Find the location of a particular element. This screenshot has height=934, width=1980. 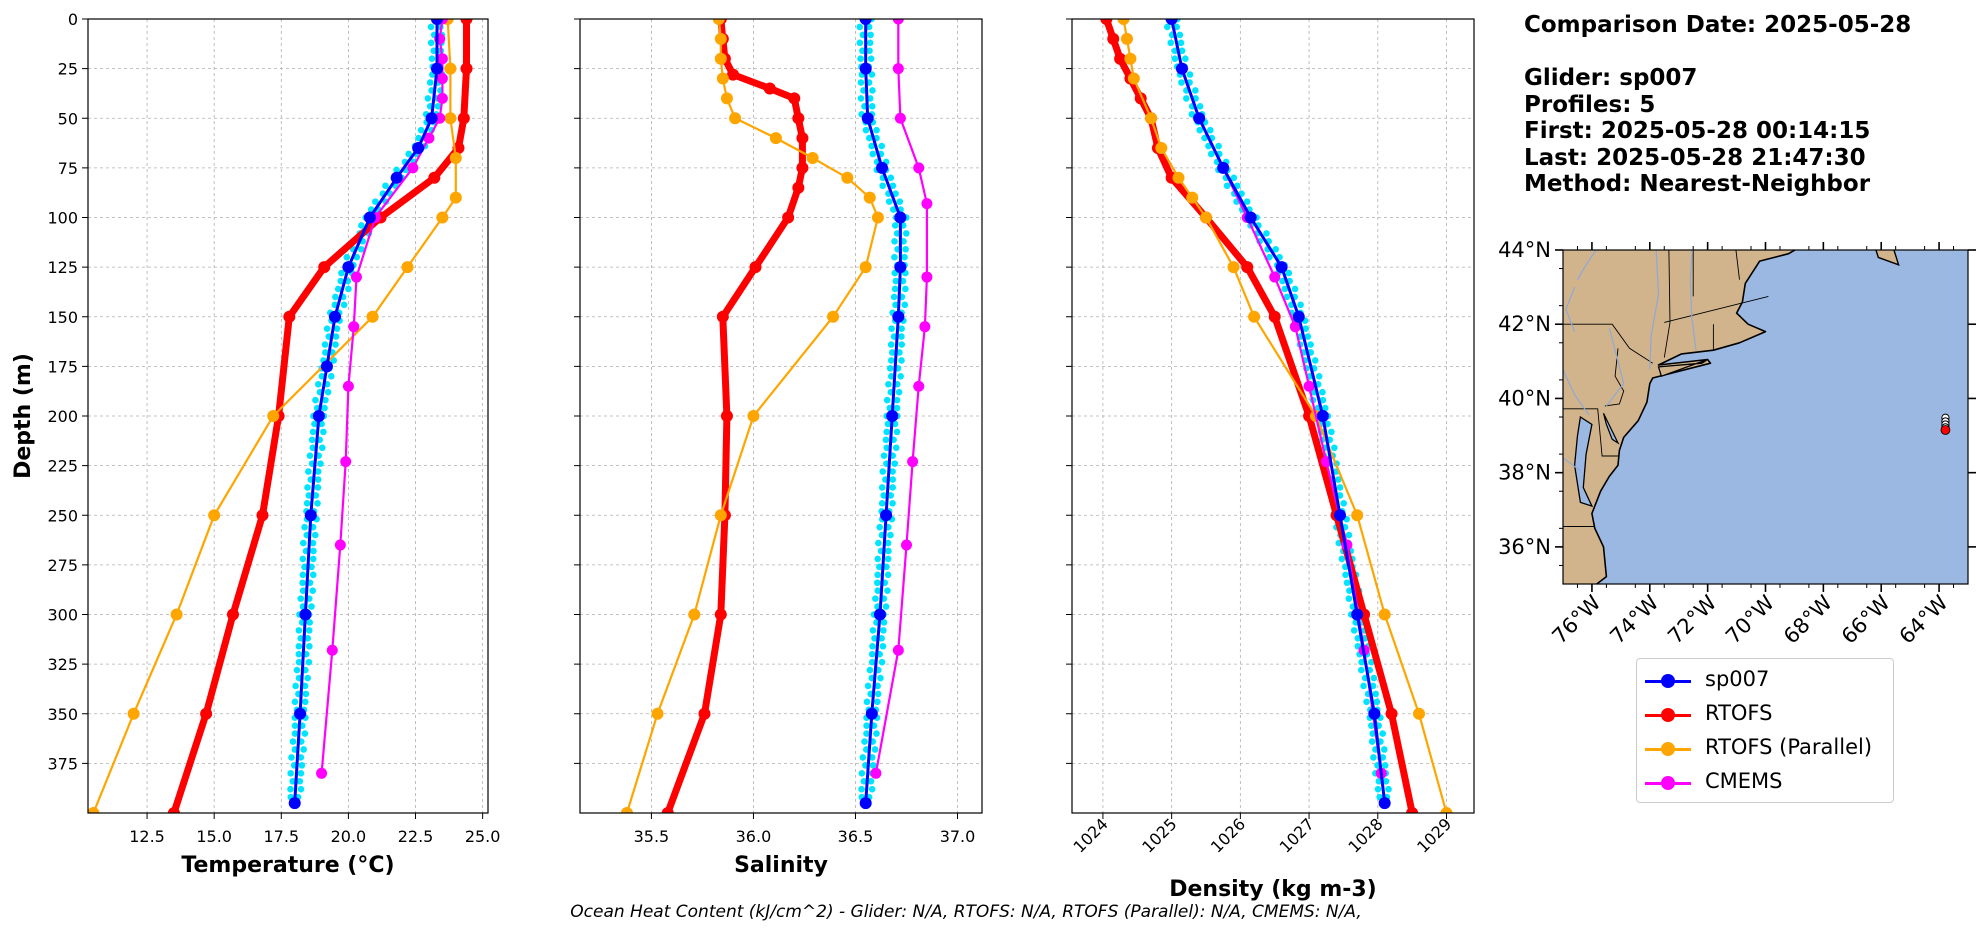

chesapeake-bay is located at coordinates (1583, 461).